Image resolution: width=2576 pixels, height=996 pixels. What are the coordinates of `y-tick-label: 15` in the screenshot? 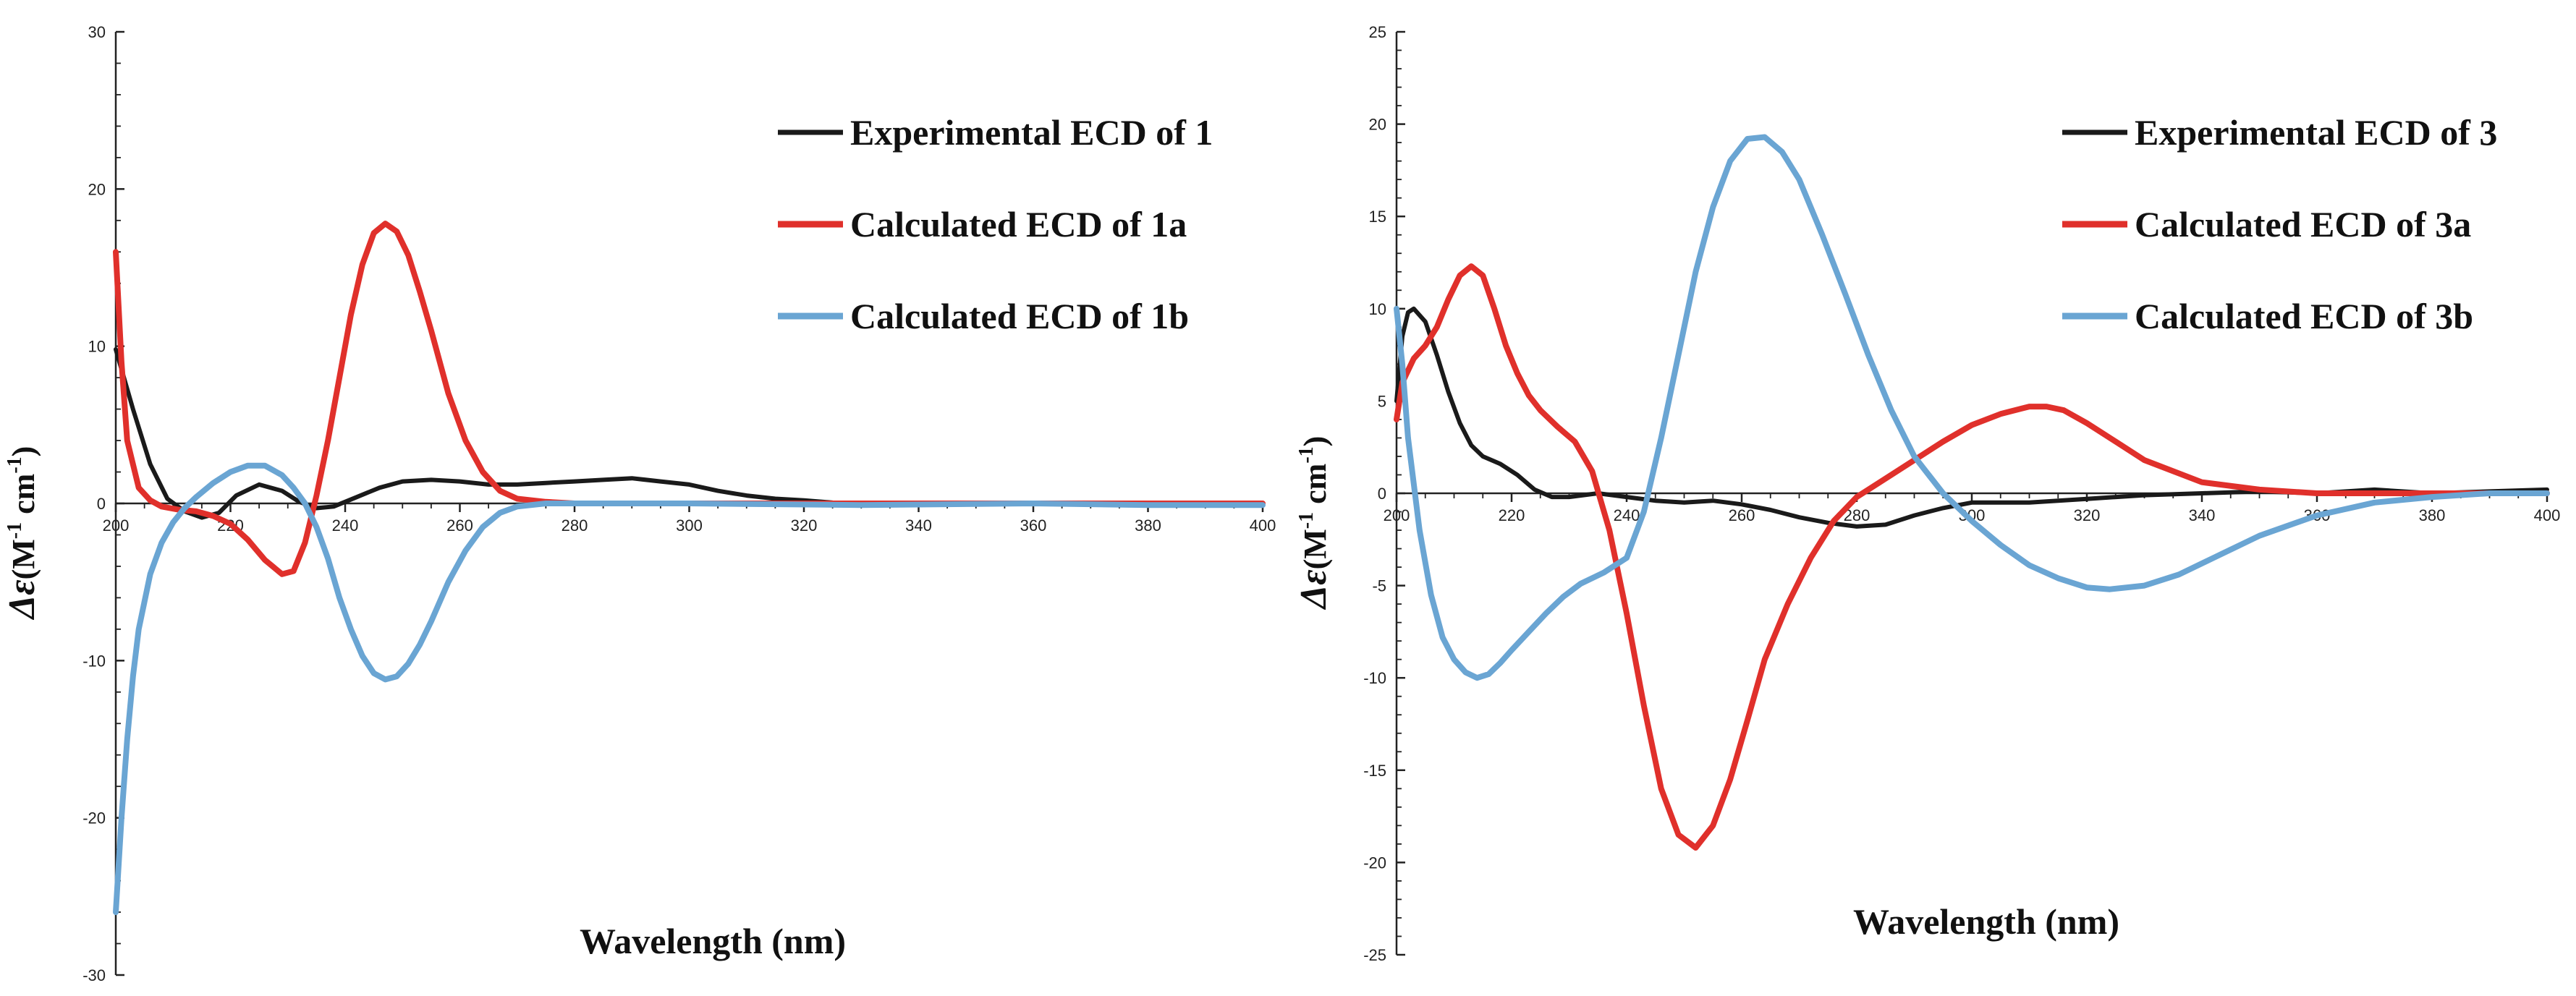 It's located at (1377, 217).